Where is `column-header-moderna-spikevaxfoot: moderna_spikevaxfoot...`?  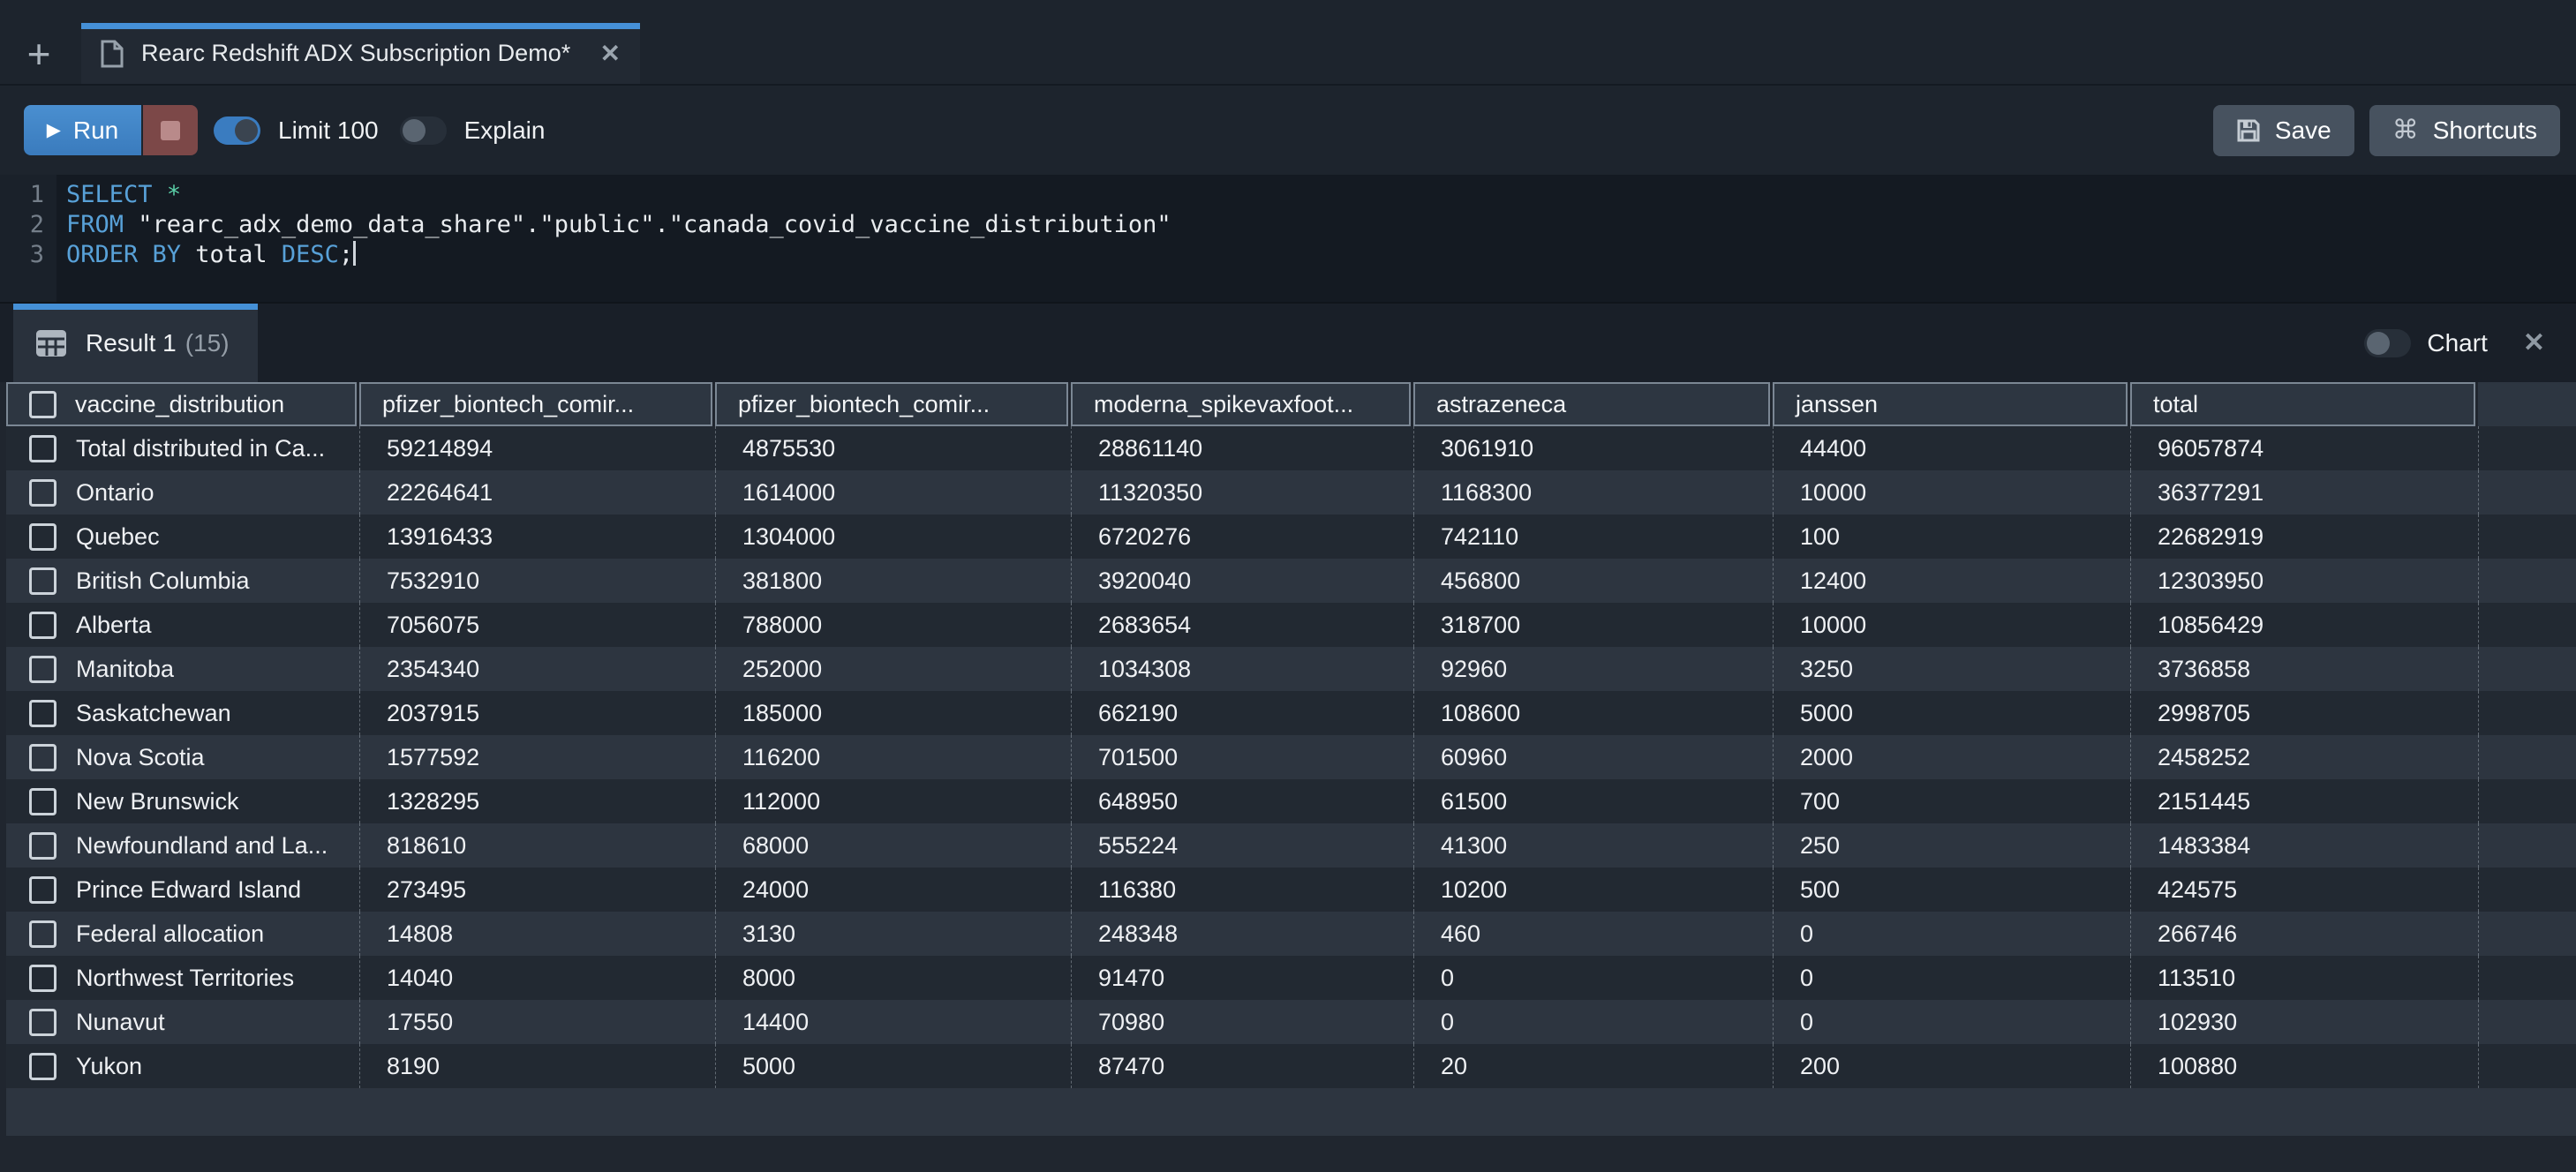 column-header-moderna-spikevaxfoot: moderna_spikevaxfoot... is located at coordinates (1241, 404).